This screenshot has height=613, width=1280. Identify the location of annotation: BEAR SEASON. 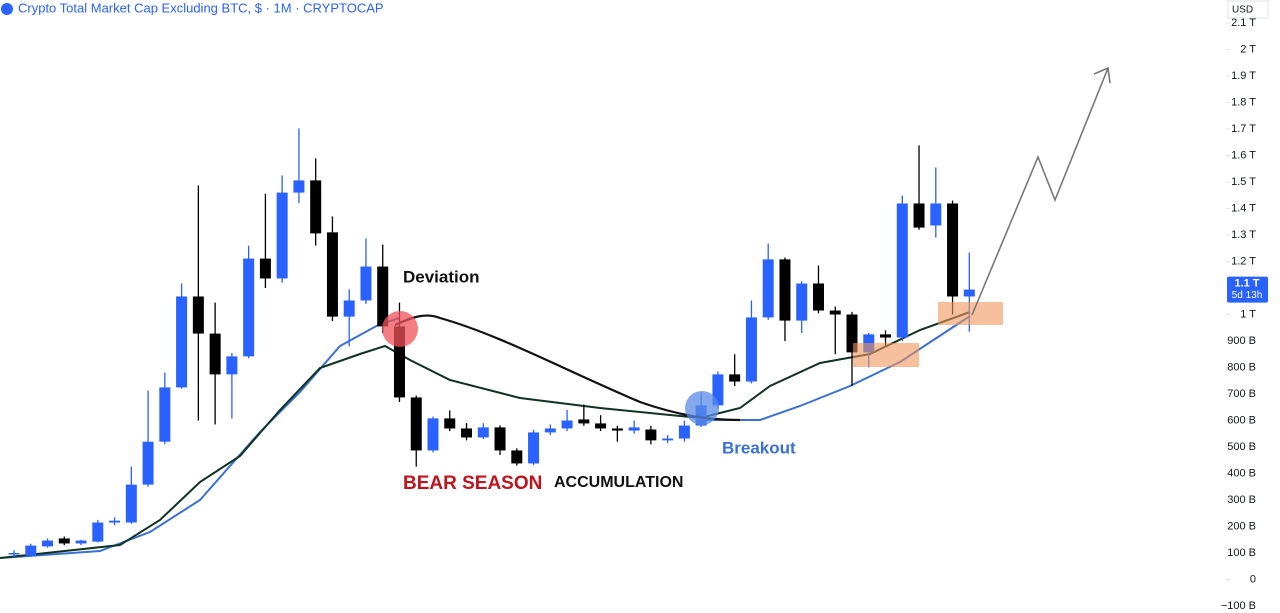
(472, 483).